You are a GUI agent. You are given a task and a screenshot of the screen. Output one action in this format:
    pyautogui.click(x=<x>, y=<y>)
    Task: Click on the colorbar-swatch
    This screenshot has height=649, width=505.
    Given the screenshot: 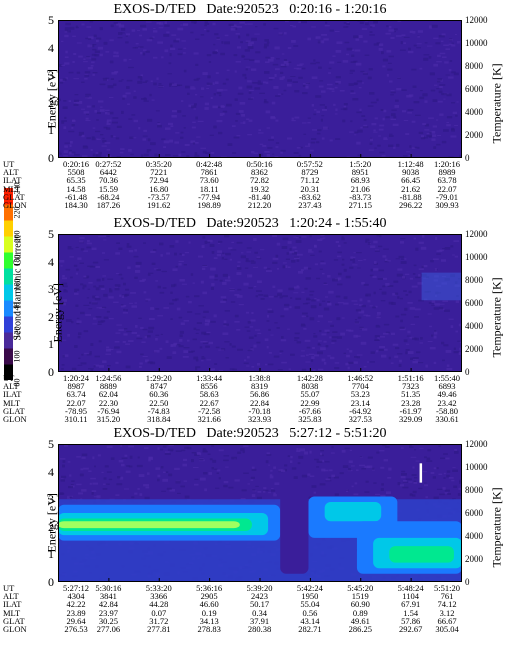 What is the action you would take?
    pyautogui.click(x=8, y=244)
    